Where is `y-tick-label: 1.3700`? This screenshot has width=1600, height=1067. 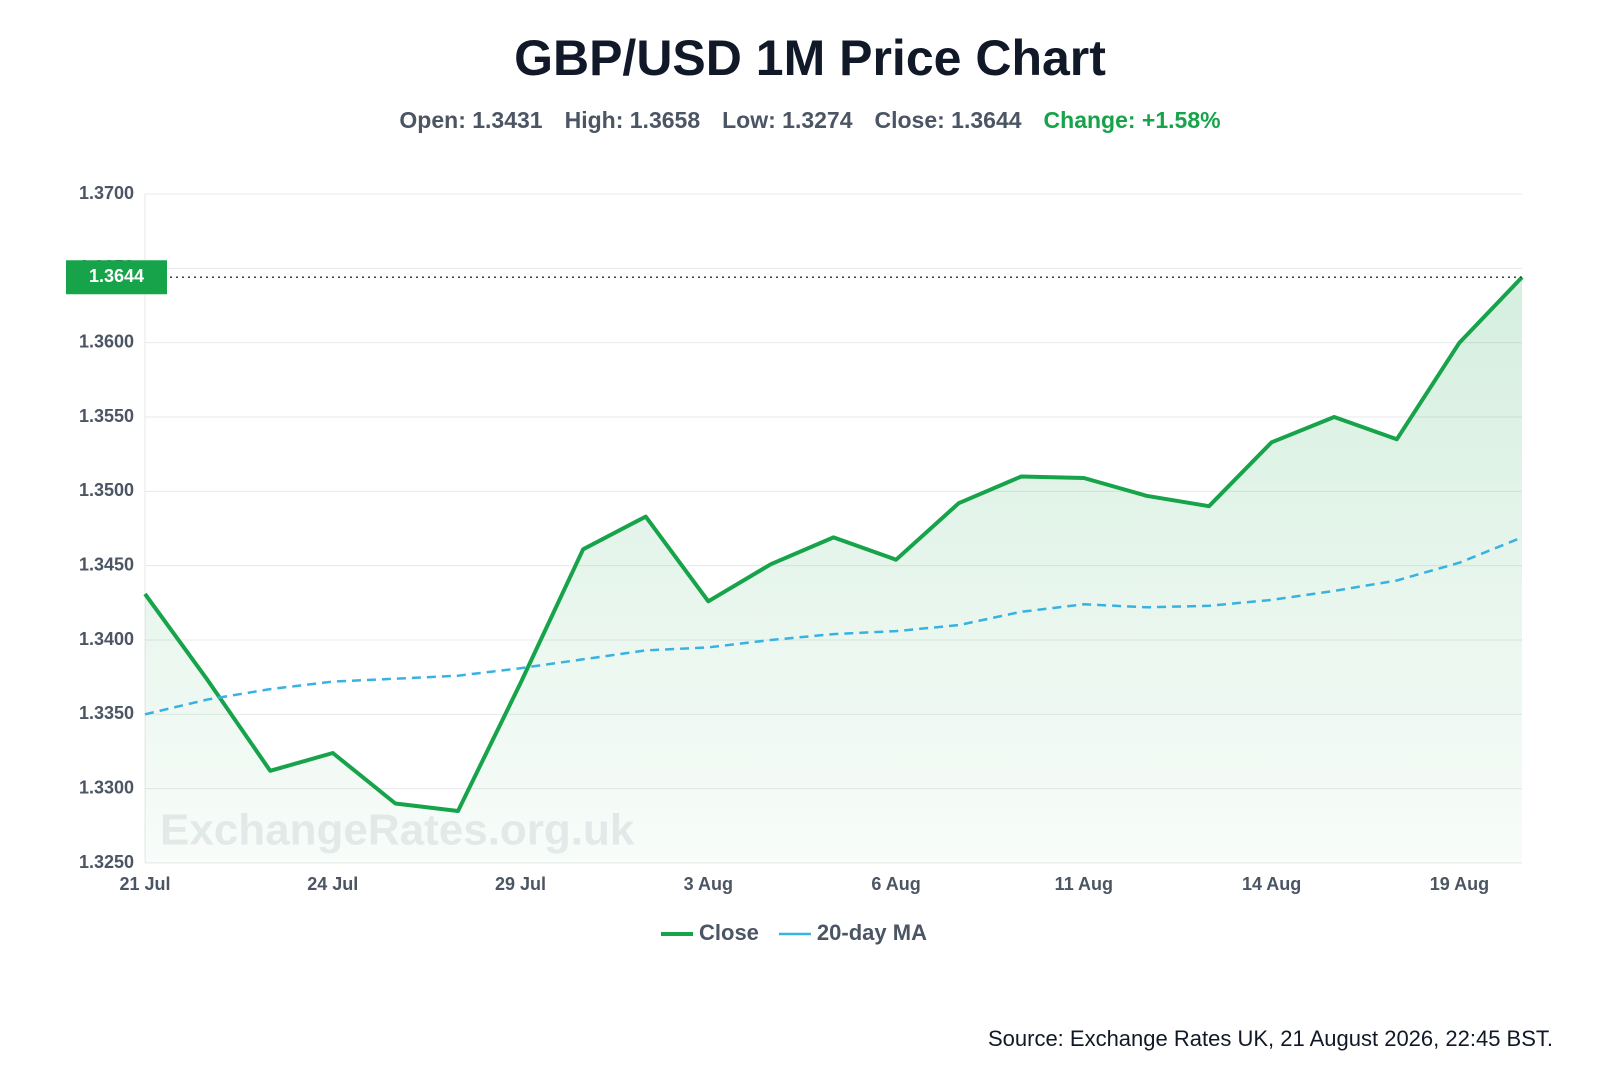
y-tick-label: 1.3700 is located at coordinates (106, 193).